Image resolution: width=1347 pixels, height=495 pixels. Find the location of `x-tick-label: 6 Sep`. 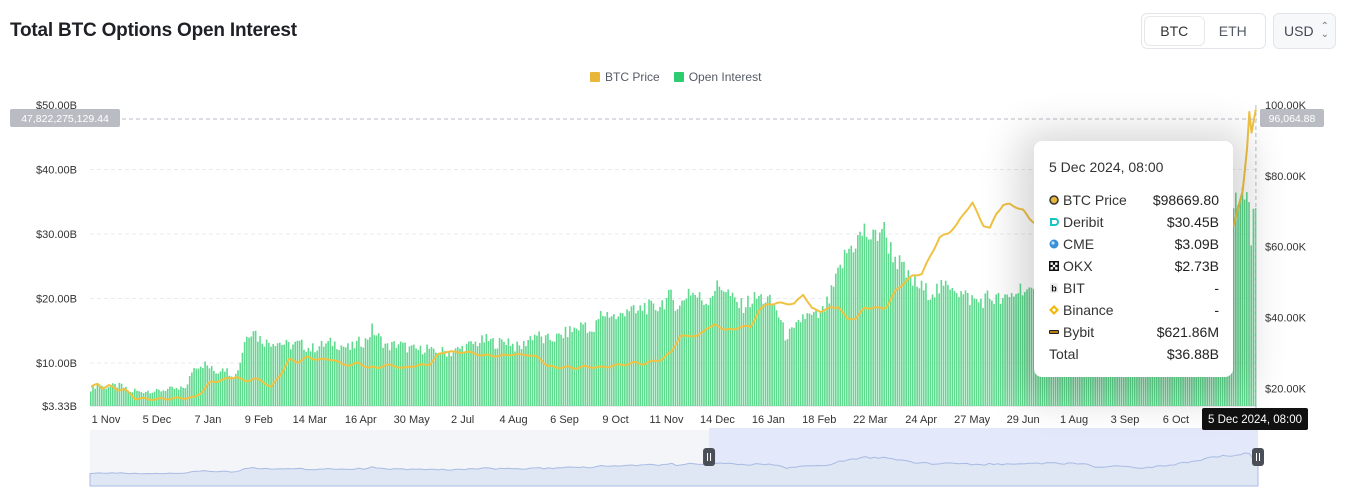

x-tick-label: 6 Sep is located at coordinates (564, 420).